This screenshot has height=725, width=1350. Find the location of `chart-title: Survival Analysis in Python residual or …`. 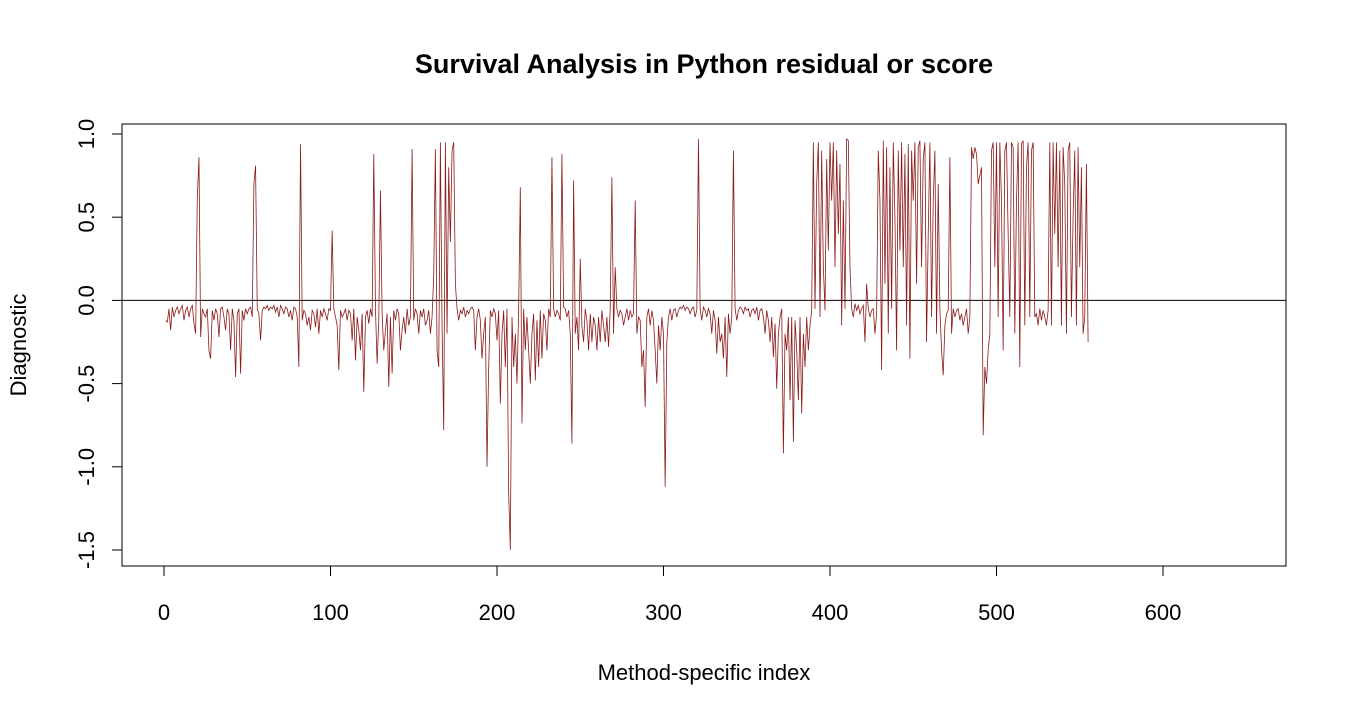

chart-title: Survival Analysis in Python residual or … is located at coordinates (704, 64).